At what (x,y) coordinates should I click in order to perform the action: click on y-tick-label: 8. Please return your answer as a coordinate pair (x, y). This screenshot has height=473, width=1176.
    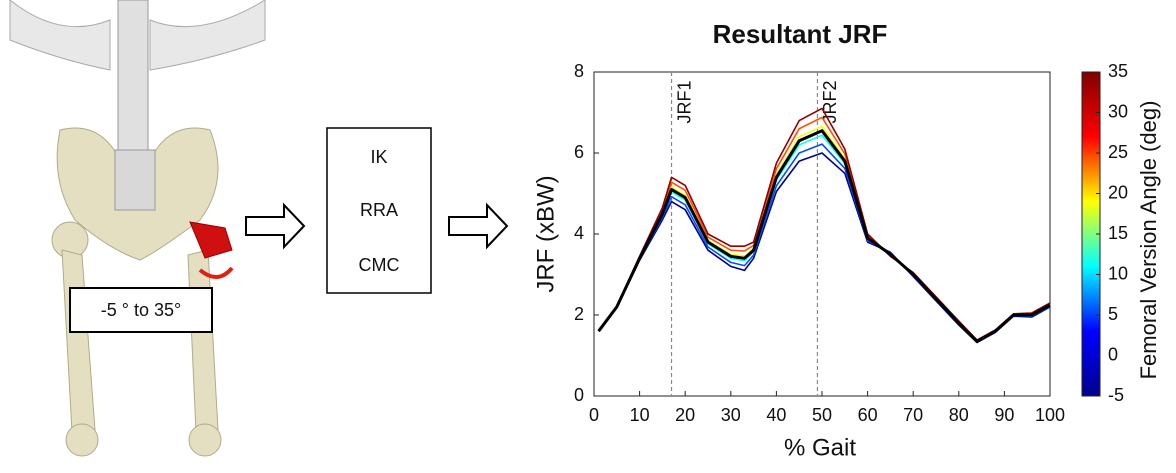
    Looking at the image, I should click on (579, 71).